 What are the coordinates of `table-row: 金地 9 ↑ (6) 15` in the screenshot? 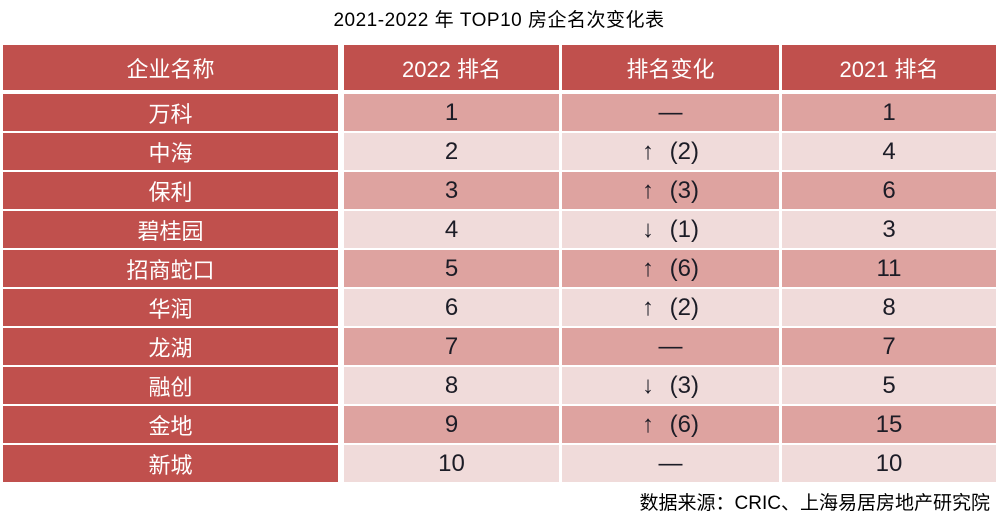 It's located at (499, 424).